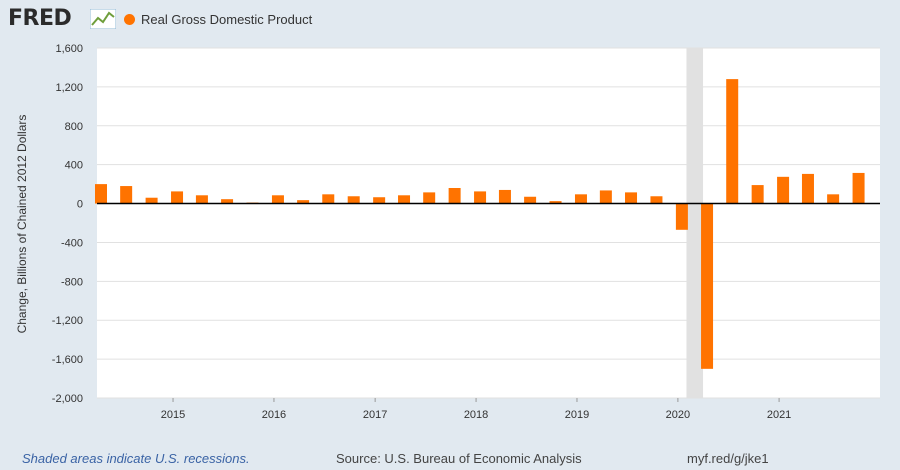 The width and height of the screenshot is (900, 470). What do you see at coordinates (40, 18) in the screenshot?
I see `fred-logo: FRED` at bounding box center [40, 18].